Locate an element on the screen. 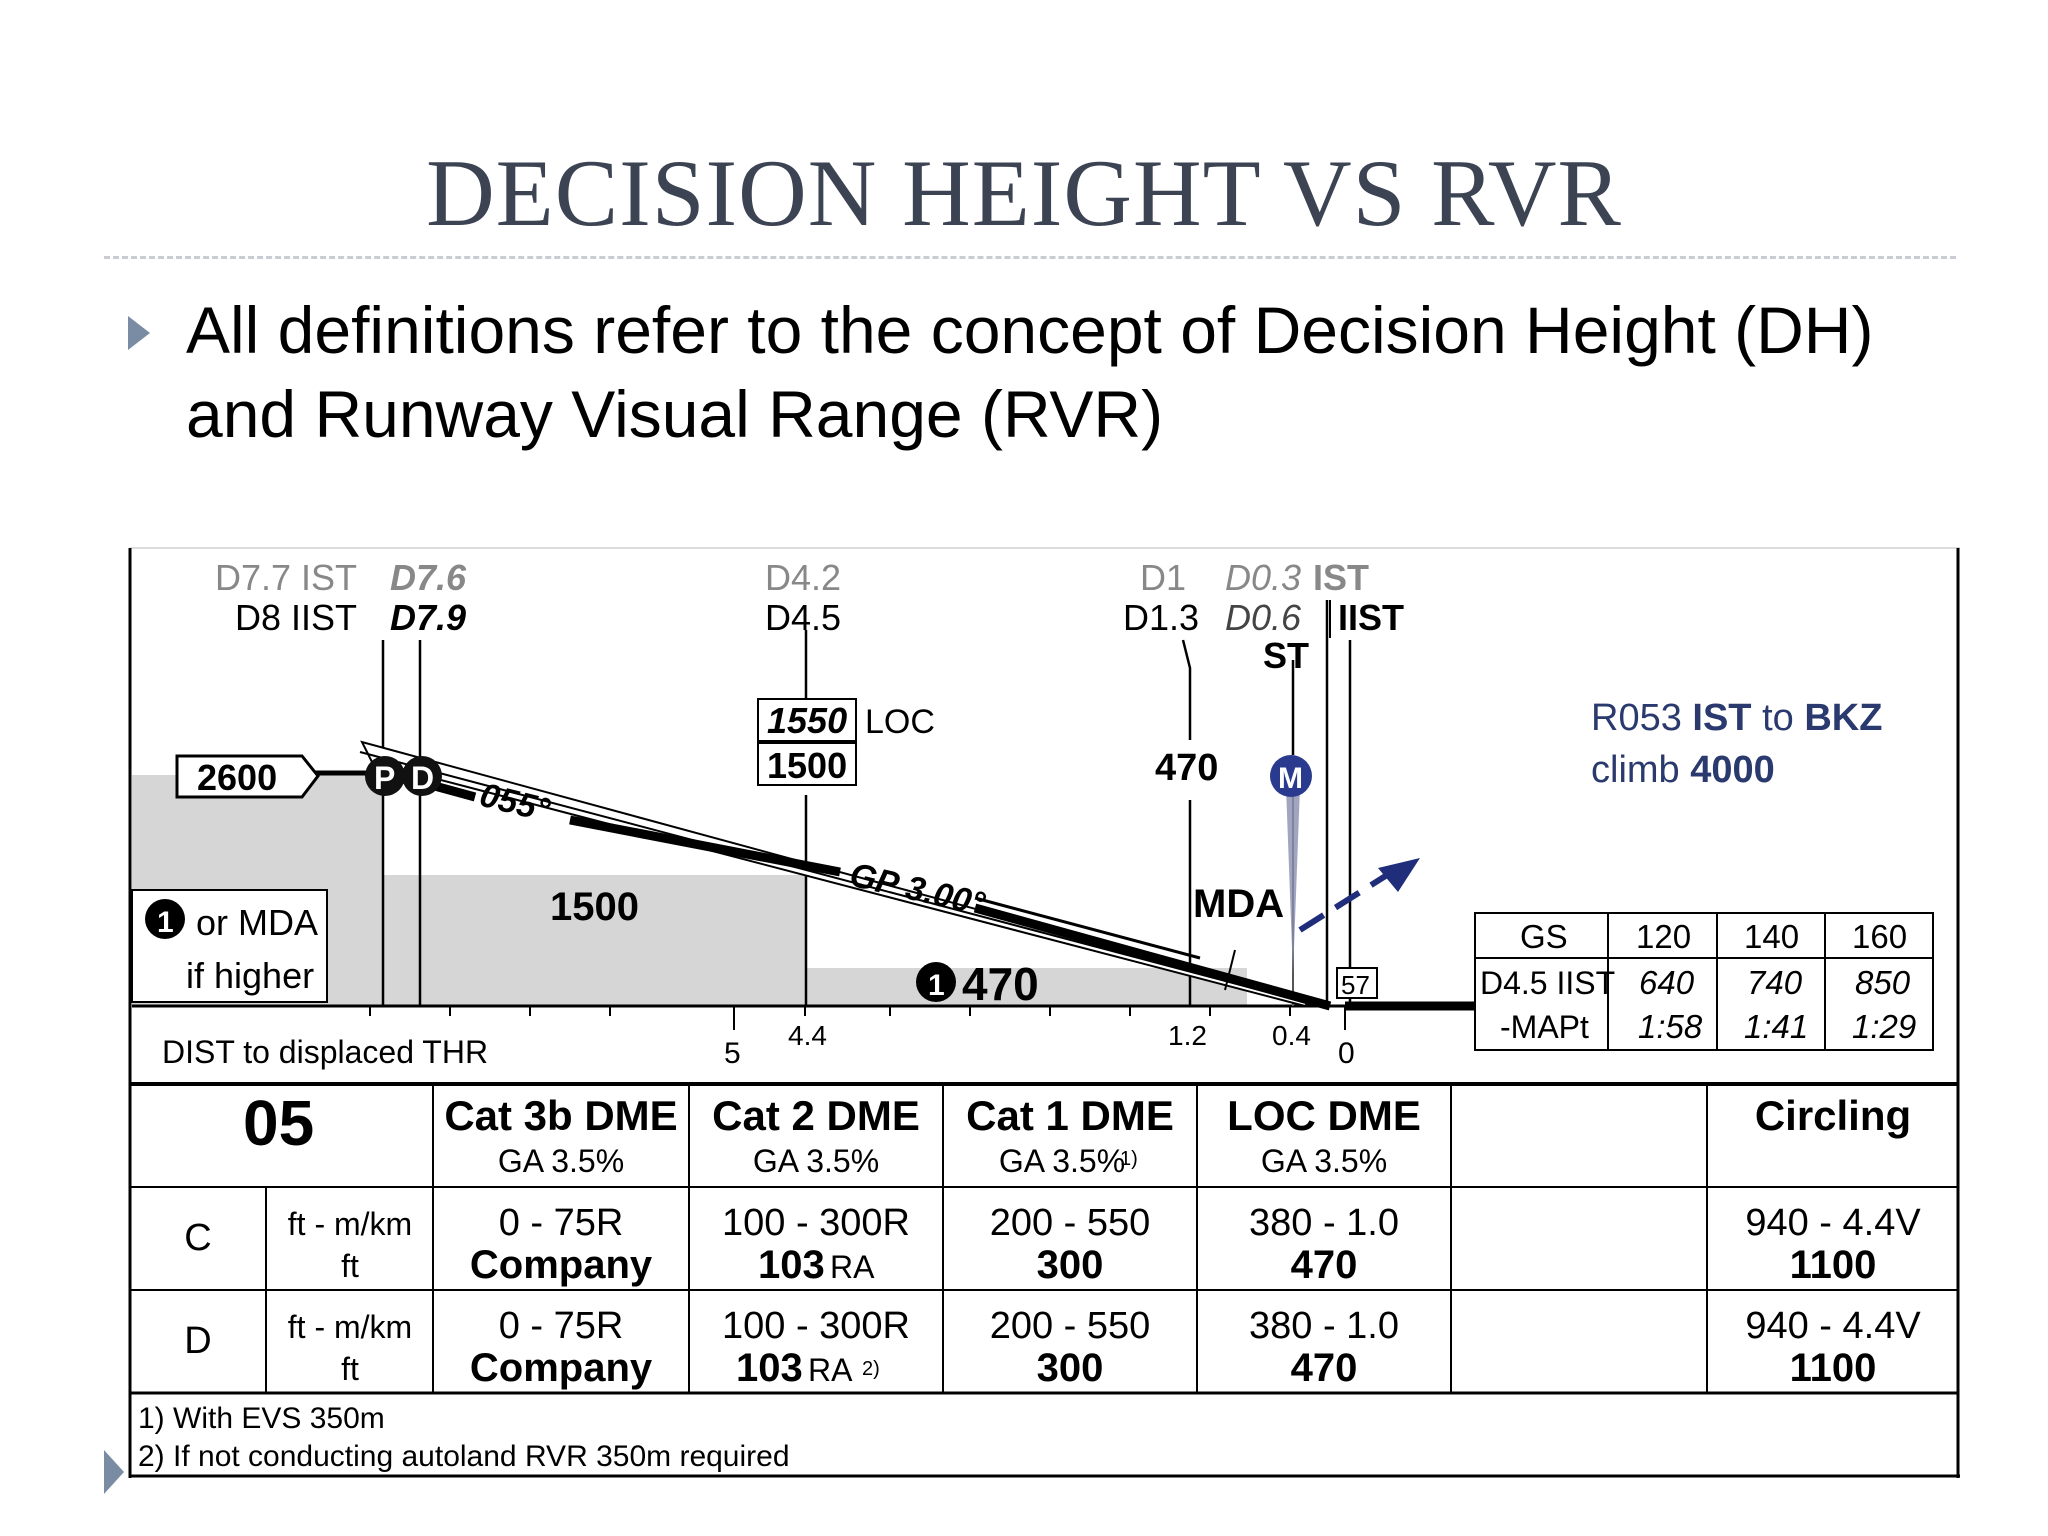  tdze-box is located at coordinates (1357, 983).